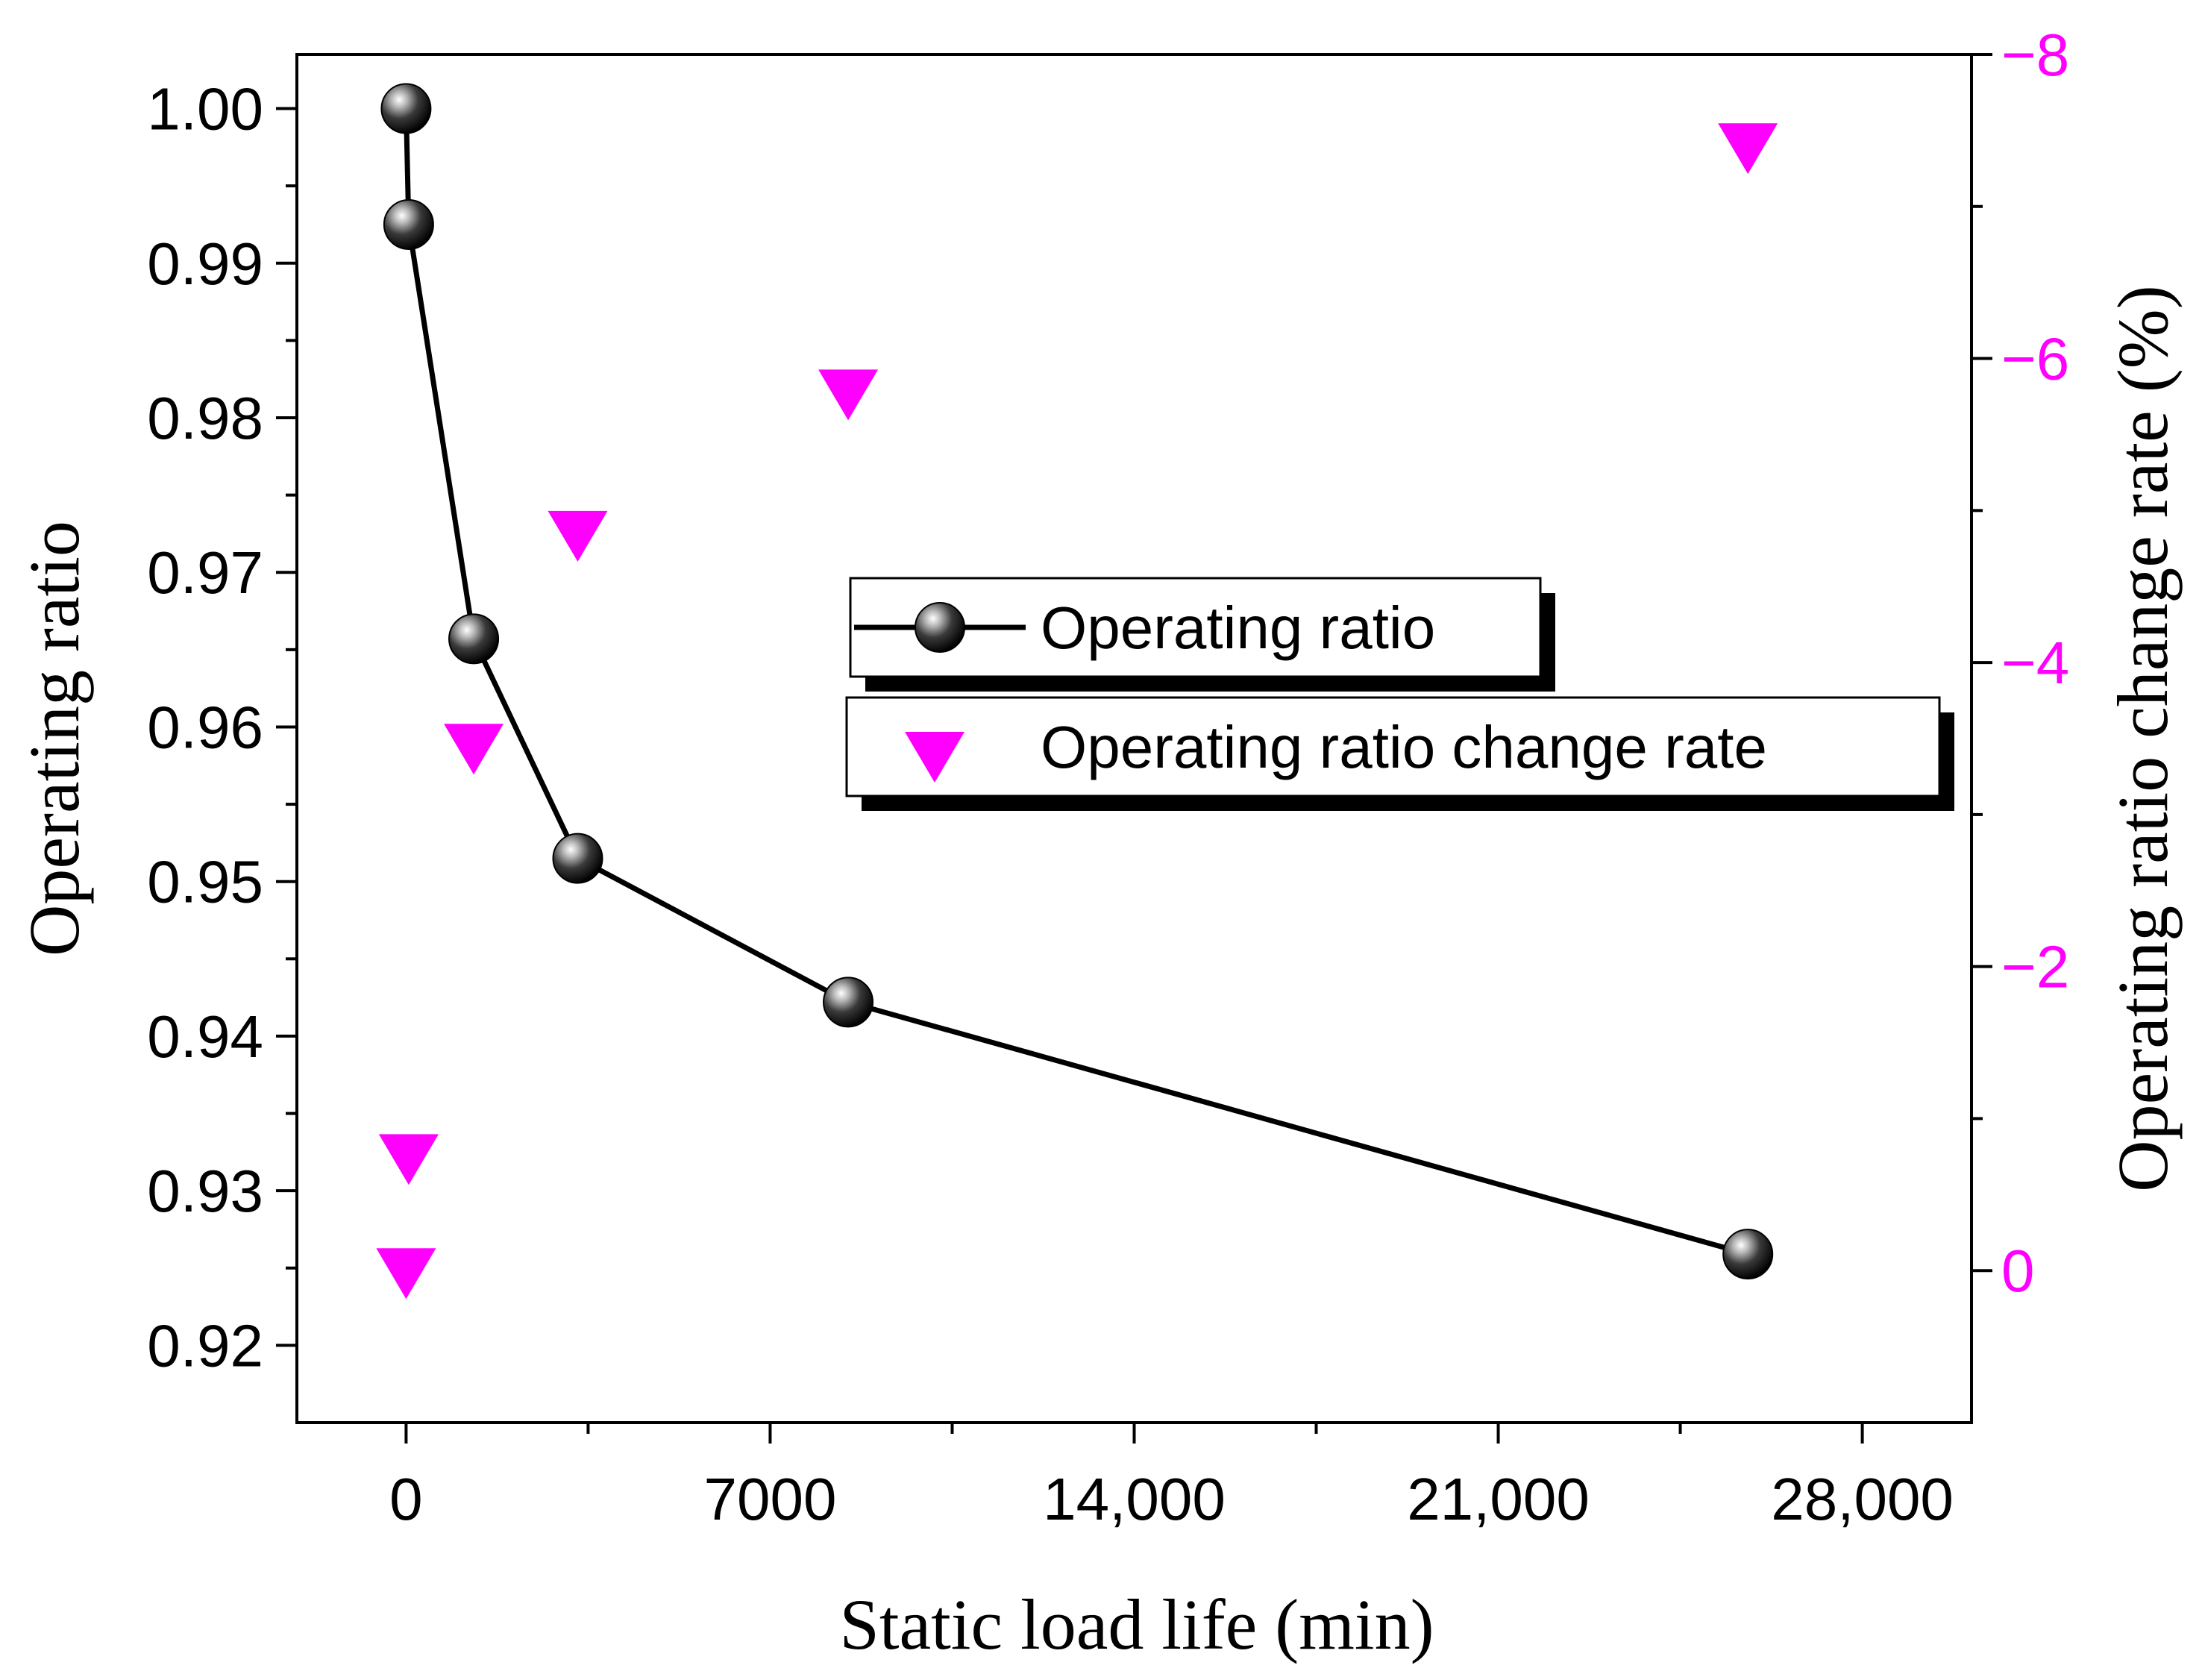 The width and height of the screenshot is (2202, 1680). I want to click on y-axis-right-title: Operating ratio change rate (%), so click(2143, 738).